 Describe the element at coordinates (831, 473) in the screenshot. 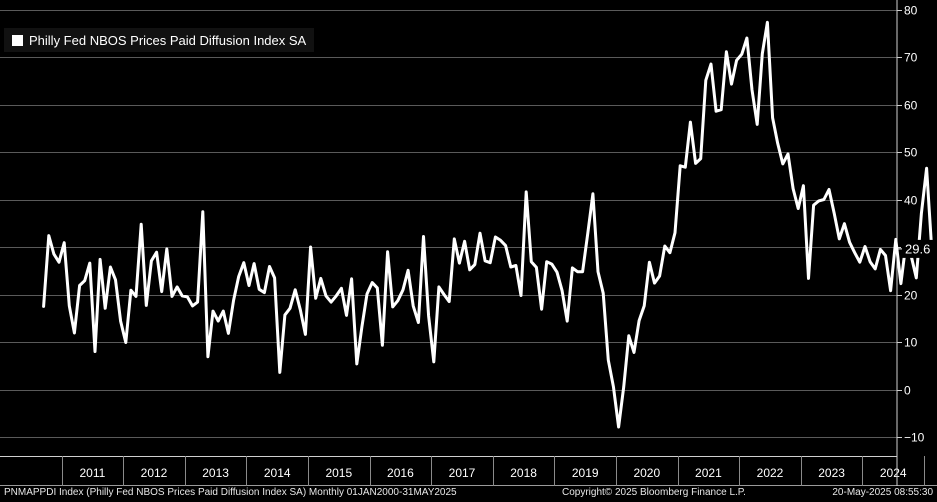

I see `x-tick-label: 2023` at that location.